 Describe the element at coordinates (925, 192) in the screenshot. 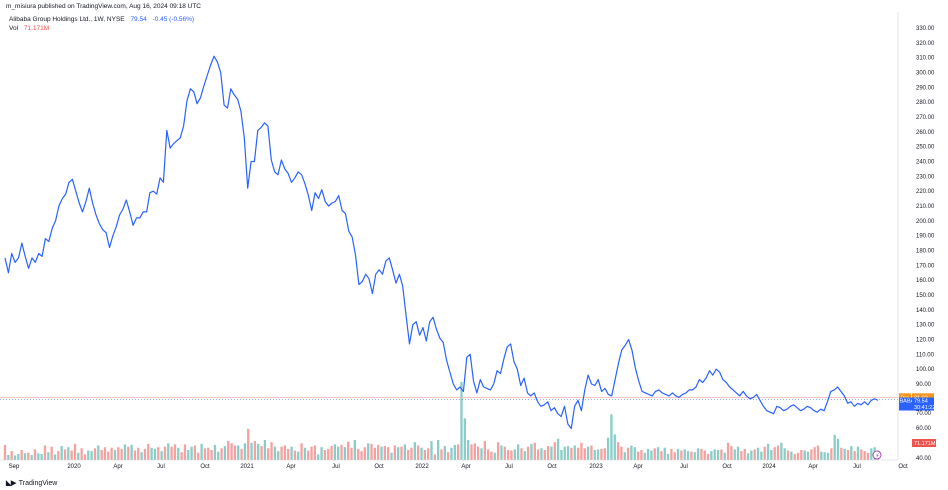

I see `y-tick-label: 220.00` at that location.